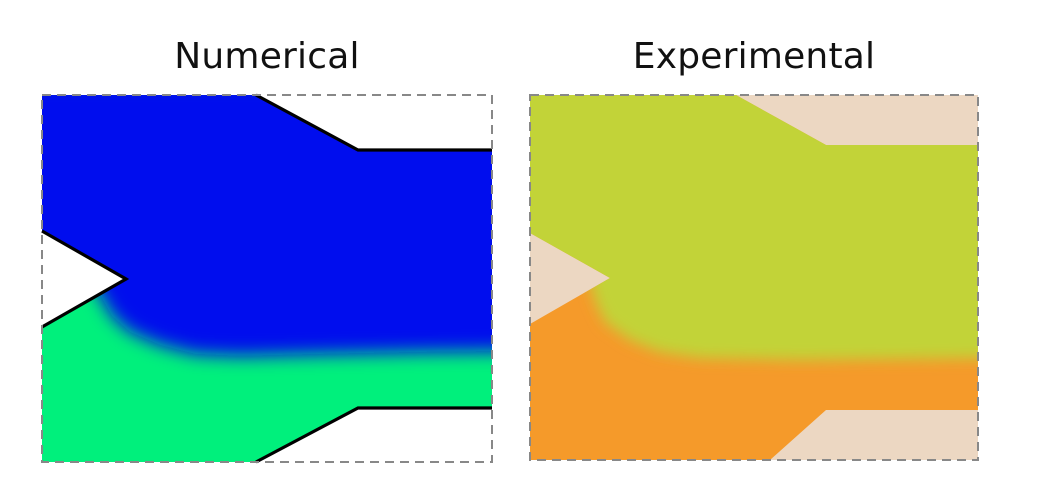 This screenshot has width=1040, height=496. I want to click on inlet-wedge-wall, so click(85, 279).